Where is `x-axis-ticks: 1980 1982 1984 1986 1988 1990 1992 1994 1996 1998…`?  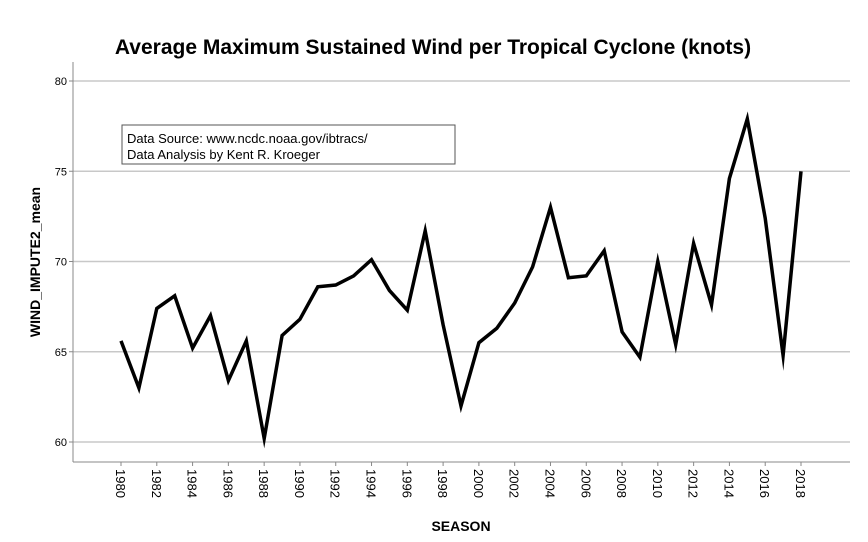
x-axis-ticks: 1980 1982 1984 1986 1988 1990 1992 1994 1996 1998… is located at coordinates (460, 480).